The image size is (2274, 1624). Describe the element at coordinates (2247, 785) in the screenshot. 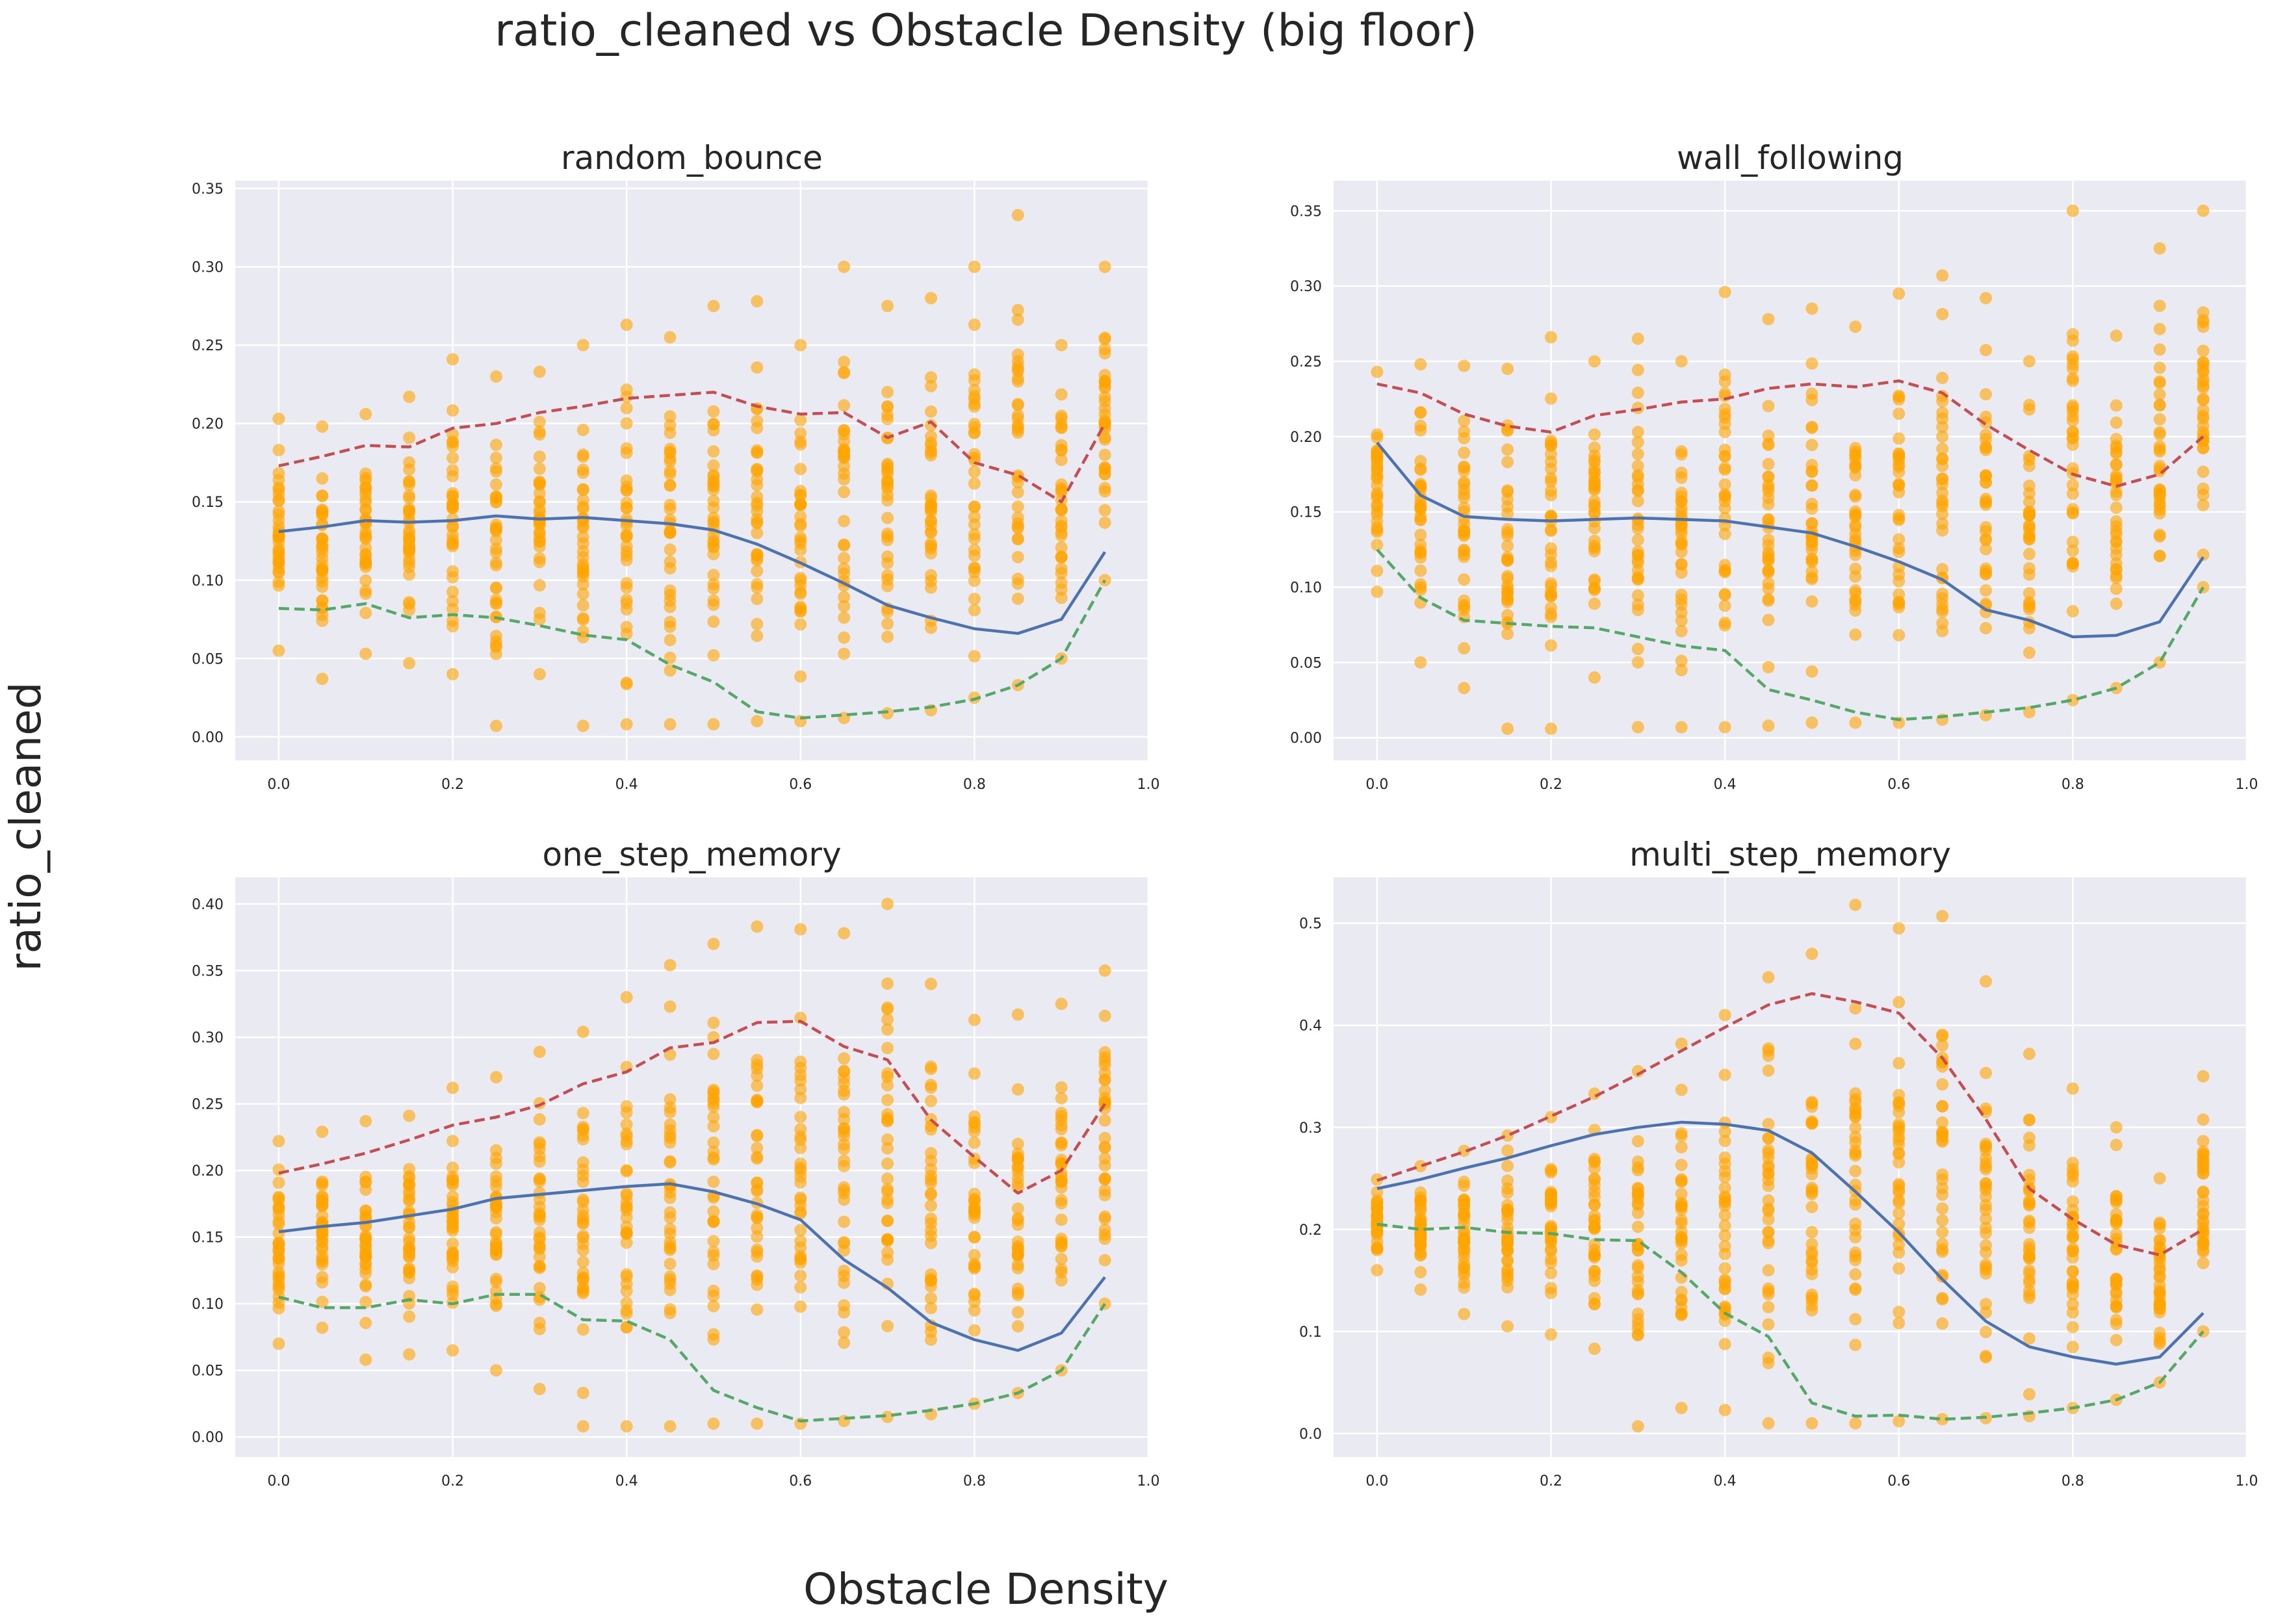

I see `x-tick-label: 1.0` at that location.